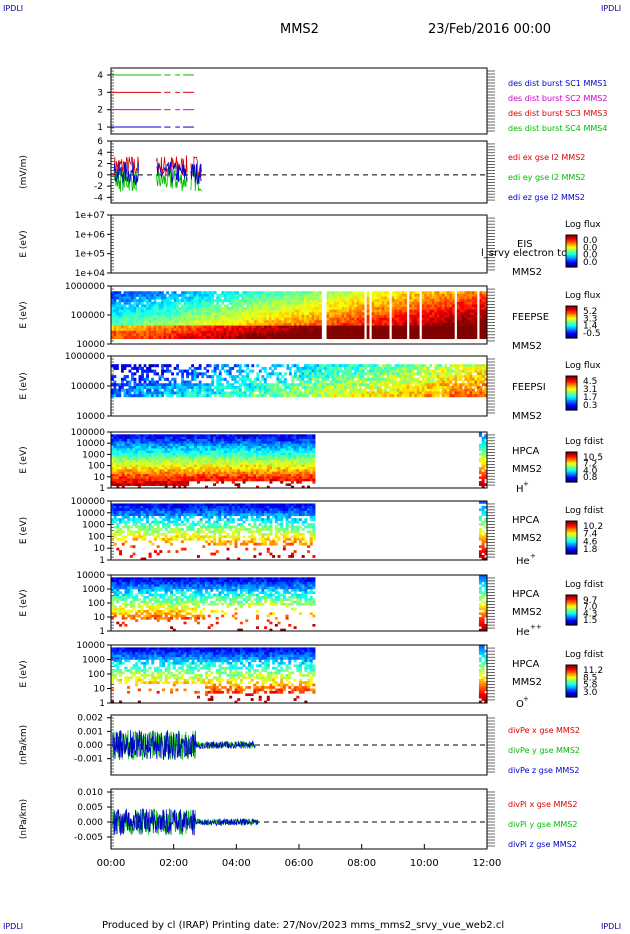 The height and width of the screenshot is (934, 630). Describe the element at coordinates (571, 313) in the screenshot. I see `colorbar-cell` at that location.